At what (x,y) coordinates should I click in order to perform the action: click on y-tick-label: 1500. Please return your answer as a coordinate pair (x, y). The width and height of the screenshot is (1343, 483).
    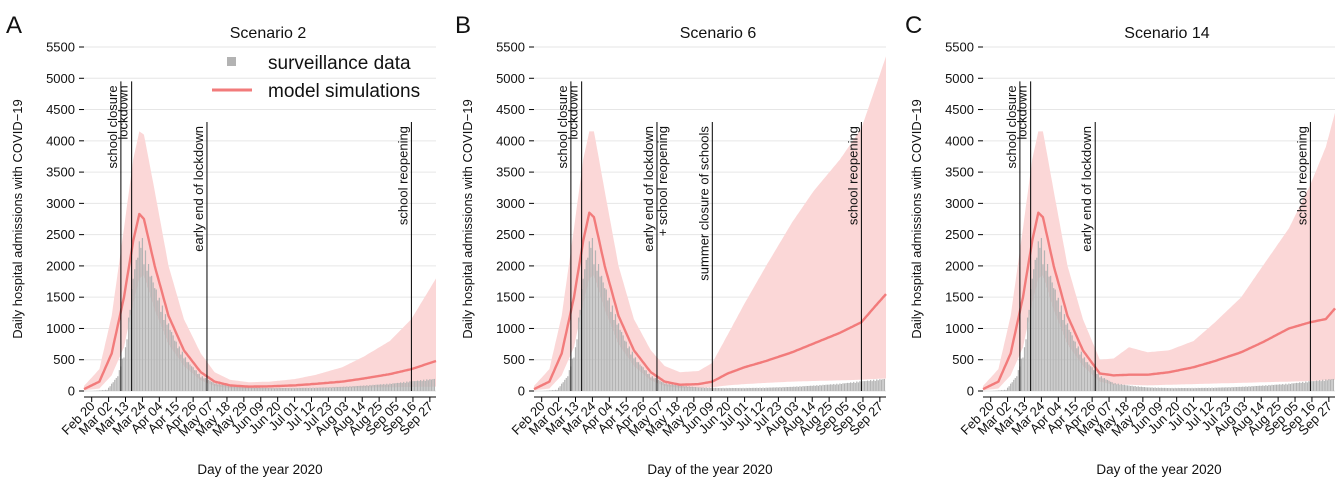
    Looking at the image, I should click on (510, 297).